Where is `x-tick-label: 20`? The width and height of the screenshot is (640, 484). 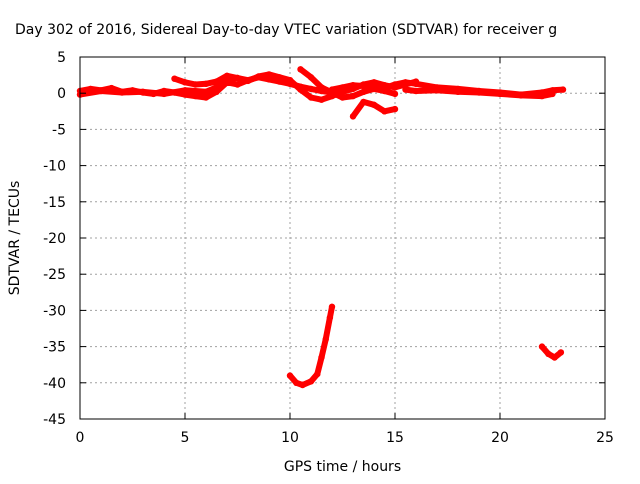 x-tick-label: 20 is located at coordinates (500, 438).